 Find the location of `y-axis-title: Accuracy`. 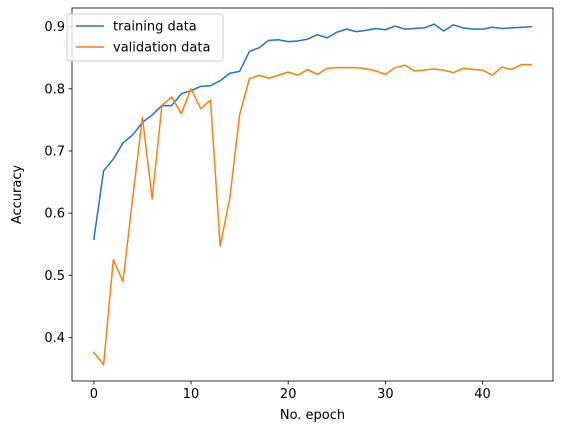

y-axis-title: Accuracy is located at coordinates (17, 195).